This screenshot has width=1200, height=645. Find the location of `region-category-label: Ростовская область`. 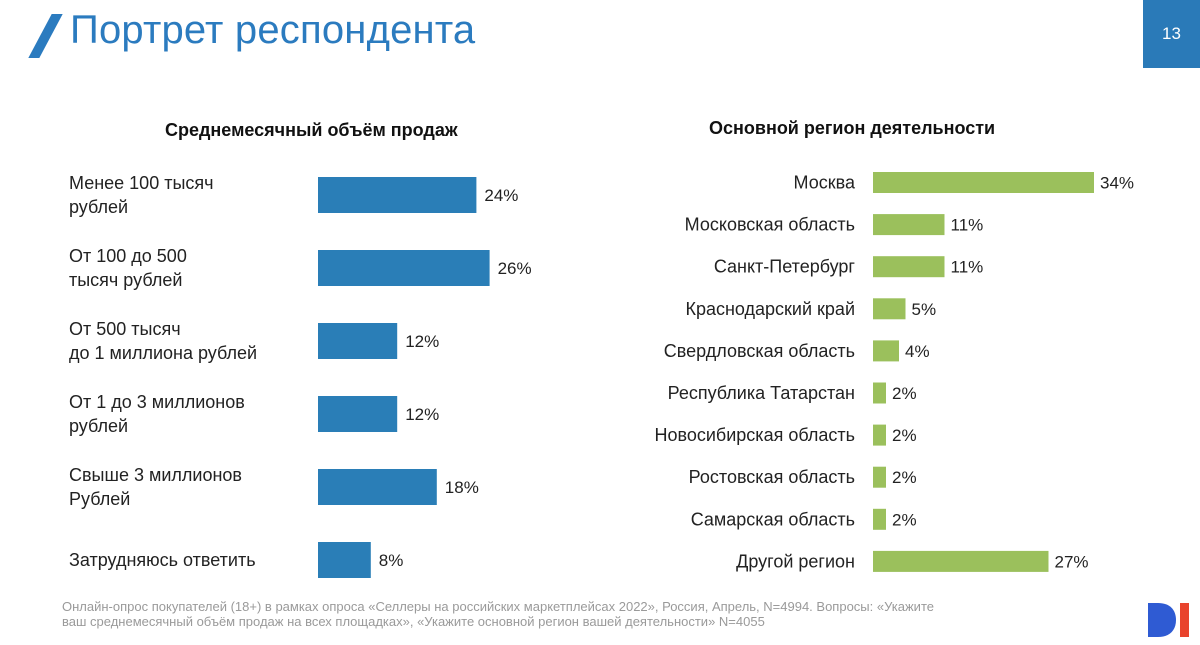

region-category-label: Ростовская область is located at coordinates (772, 477).